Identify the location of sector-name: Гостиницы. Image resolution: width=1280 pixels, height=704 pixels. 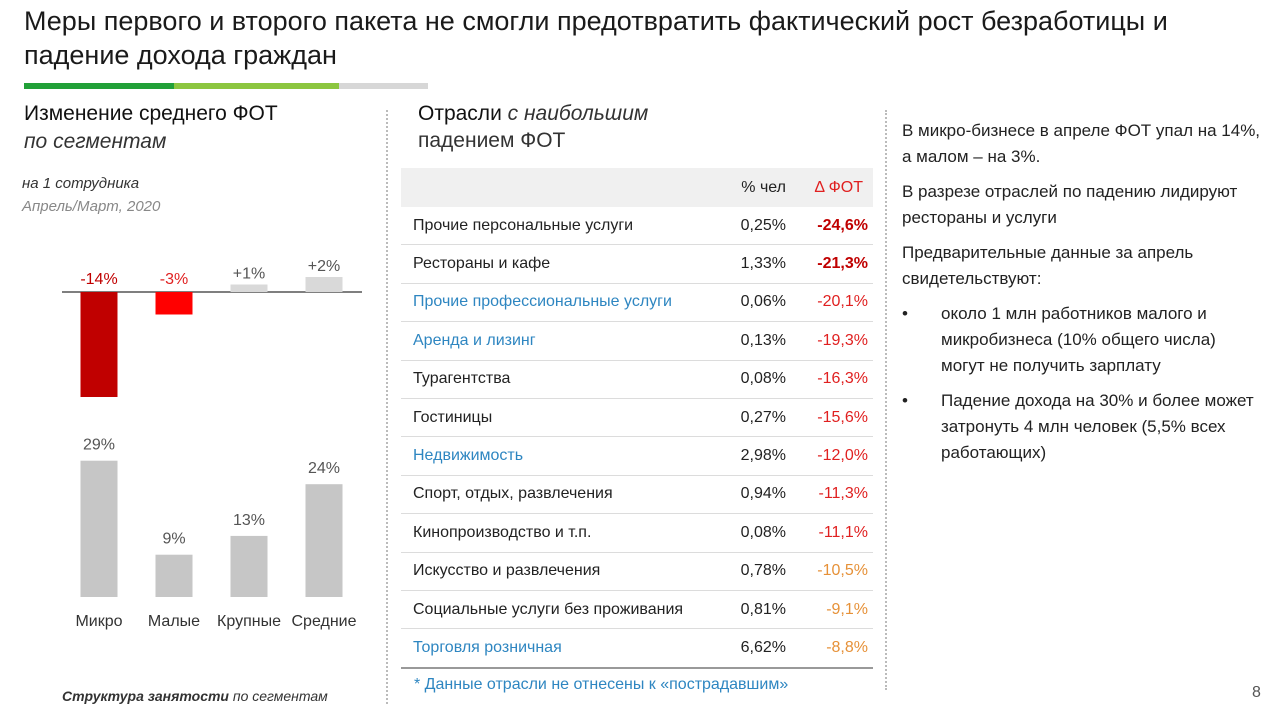
(558, 418).